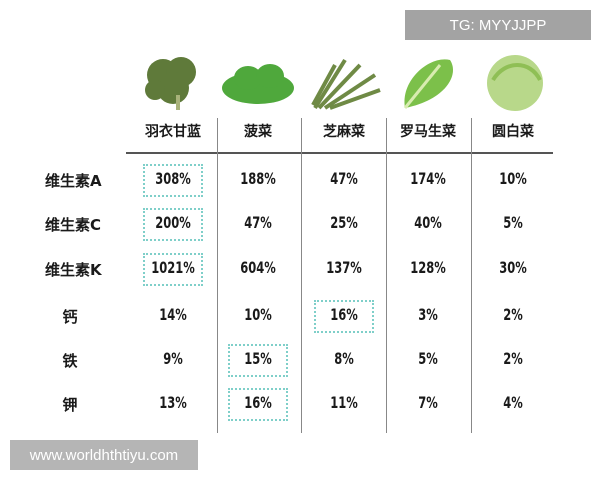 This screenshot has width=600, height=480. What do you see at coordinates (258, 178) in the screenshot?
I see `table-cell: 188%` at bounding box center [258, 178].